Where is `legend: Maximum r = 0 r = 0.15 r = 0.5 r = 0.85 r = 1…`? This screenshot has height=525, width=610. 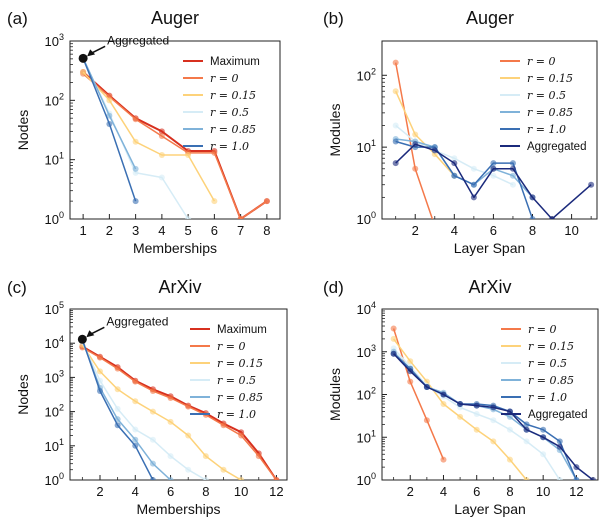
legend: Maximum r = 0 r = 0.15 r = 0.5 r = 0.85 r = 1… is located at coordinates (221, 104).